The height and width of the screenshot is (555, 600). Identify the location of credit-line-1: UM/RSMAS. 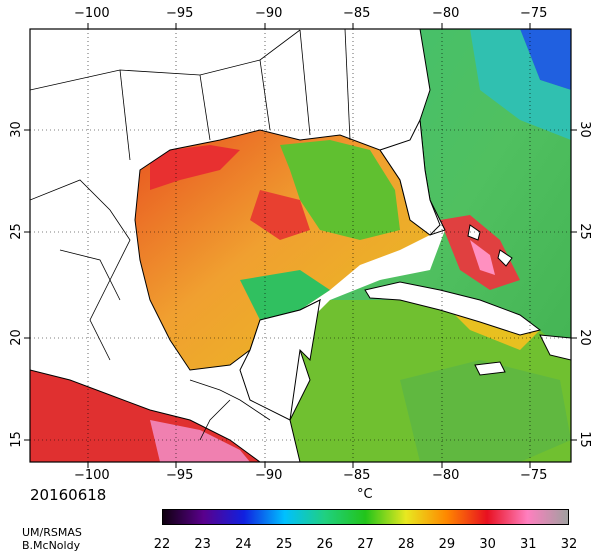
(52, 532).